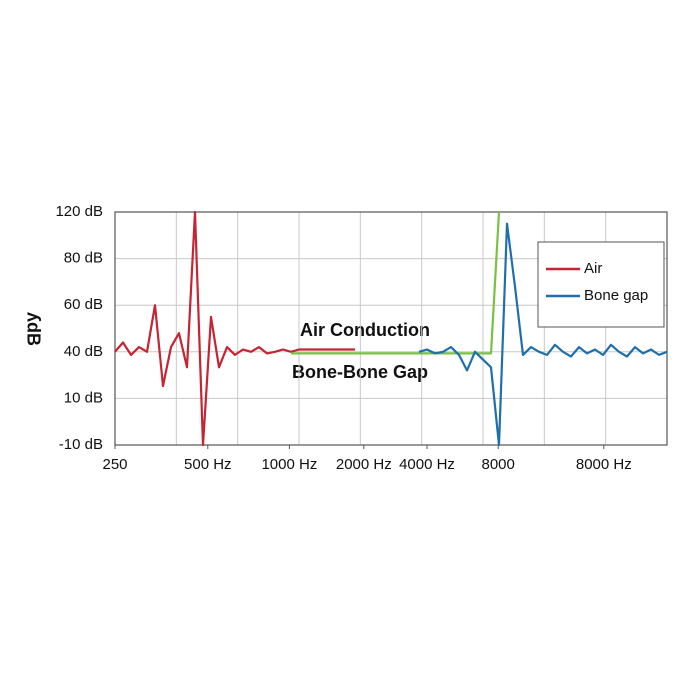  What do you see at coordinates (79, 211) in the screenshot?
I see `y-tick-label: 120 dB` at bounding box center [79, 211].